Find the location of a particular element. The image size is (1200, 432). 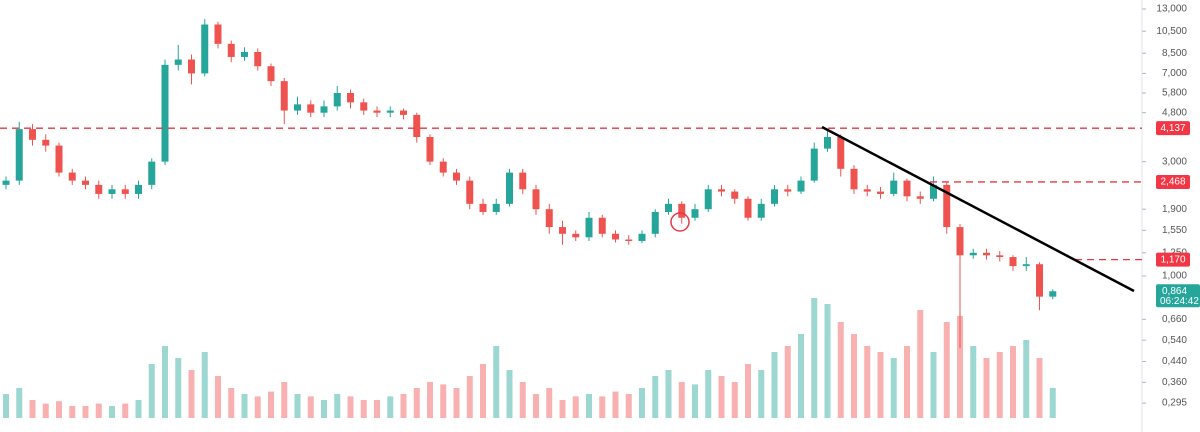

price-tag-label: 4,137 is located at coordinates (1172, 128).